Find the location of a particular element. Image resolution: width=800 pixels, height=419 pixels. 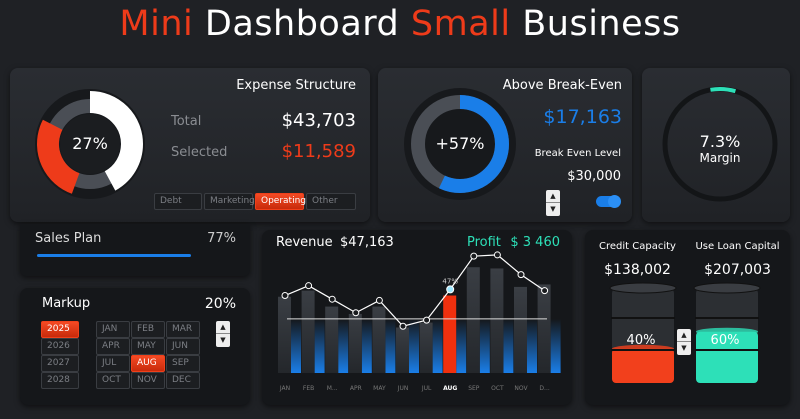

barrel-lid is located at coordinates (727, 288).